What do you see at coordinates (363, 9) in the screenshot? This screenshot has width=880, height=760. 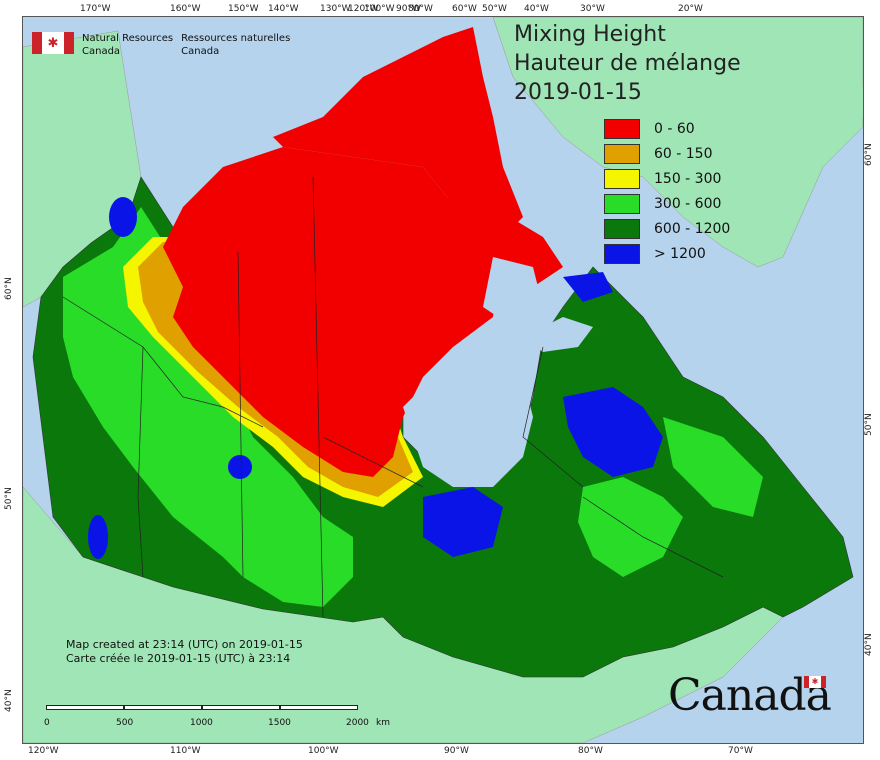 I see `lon-tick-top: 120°W` at bounding box center [363, 9].